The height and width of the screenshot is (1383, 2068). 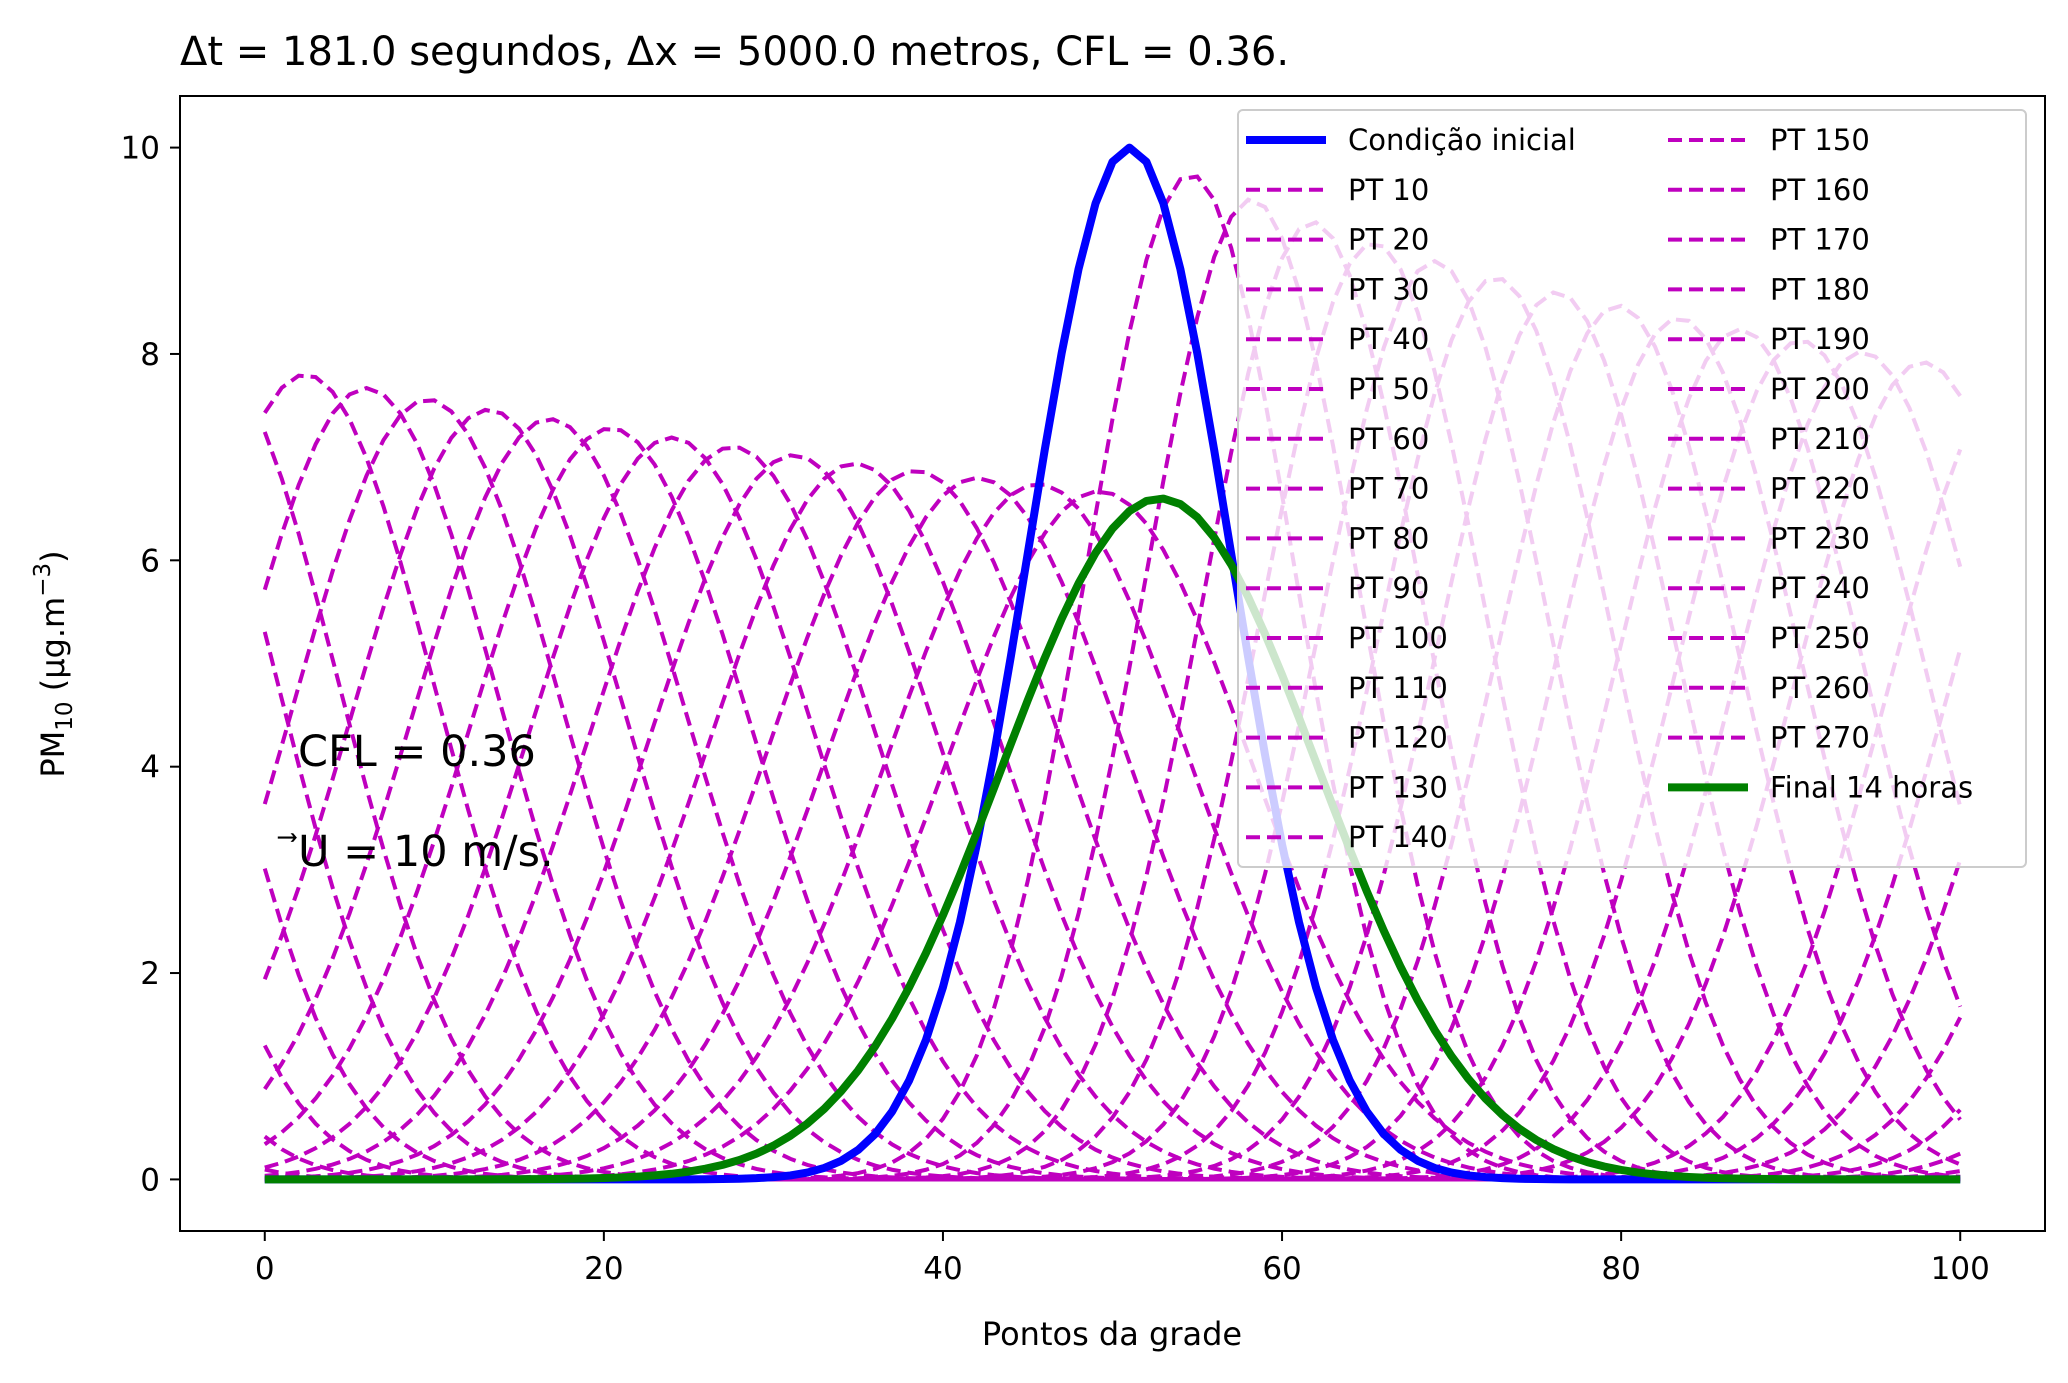 I want to click on y-axis-label: PM10 (μg.m−3), so click(x=54, y=663).